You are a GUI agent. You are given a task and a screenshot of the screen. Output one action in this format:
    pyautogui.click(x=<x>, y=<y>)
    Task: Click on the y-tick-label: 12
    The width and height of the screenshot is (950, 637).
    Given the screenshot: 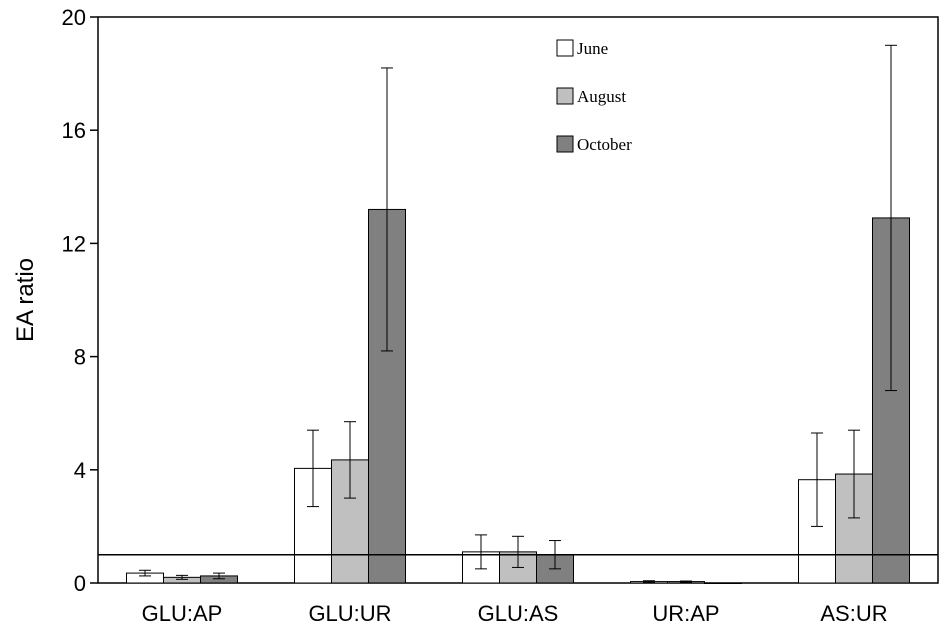 What is the action you would take?
    pyautogui.click(x=74, y=243)
    